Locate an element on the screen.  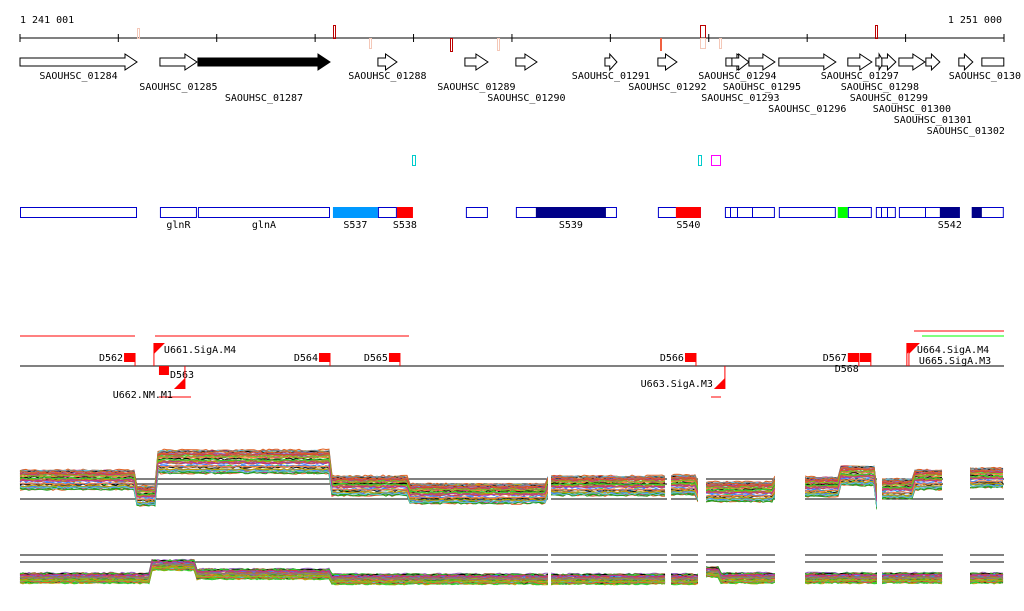
feature-U662.NM.M1: U662.NM.M1 is located at coordinates (149, 383).